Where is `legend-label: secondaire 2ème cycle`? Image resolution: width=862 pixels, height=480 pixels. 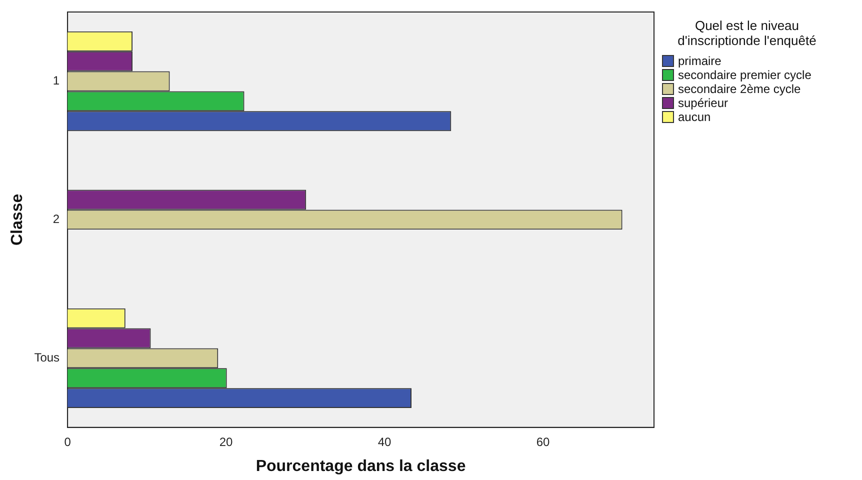
legend-label: secondaire 2ème cycle is located at coordinates (739, 89).